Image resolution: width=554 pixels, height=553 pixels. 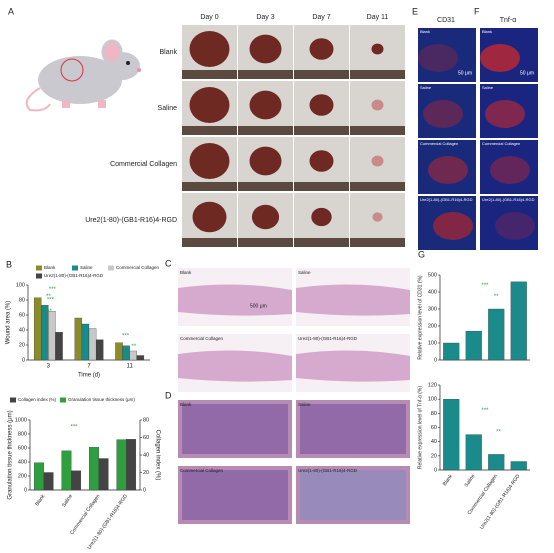 I want to click on panel-title: CD31, so click(x=446, y=20).